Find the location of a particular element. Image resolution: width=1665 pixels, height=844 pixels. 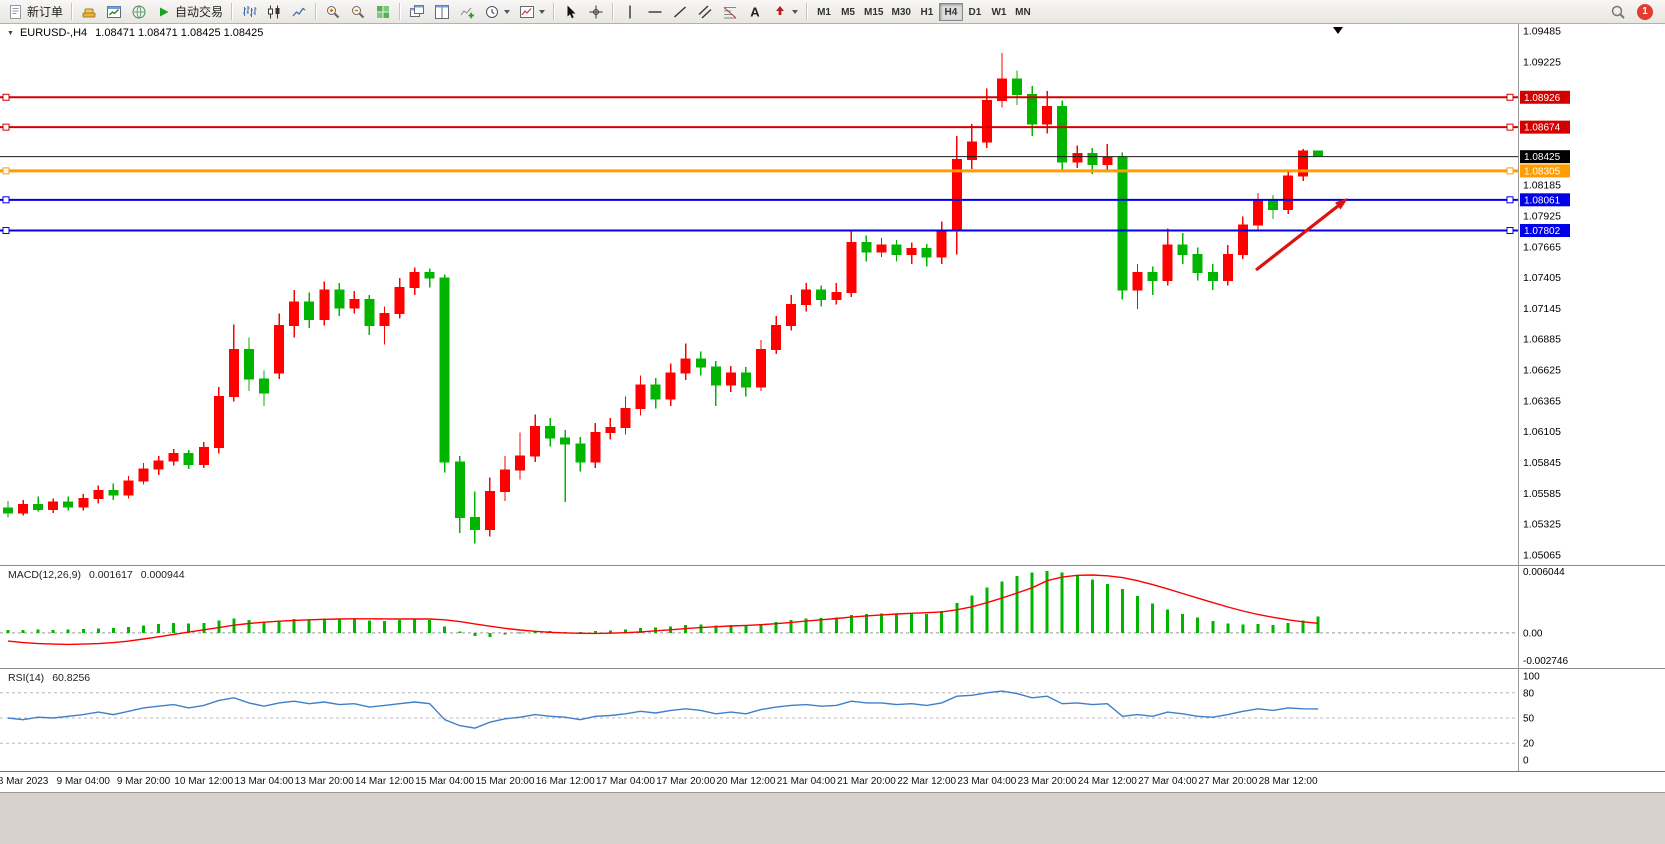

indicators-button is located at coordinates (467, 12).